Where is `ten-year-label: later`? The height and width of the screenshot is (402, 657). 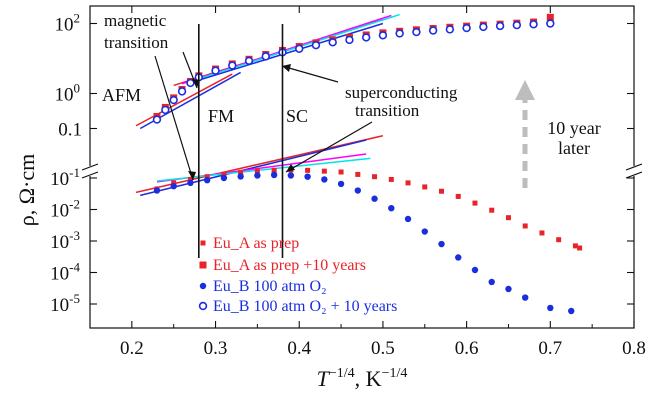 ten-year-label: later is located at coordinates (574, 148).